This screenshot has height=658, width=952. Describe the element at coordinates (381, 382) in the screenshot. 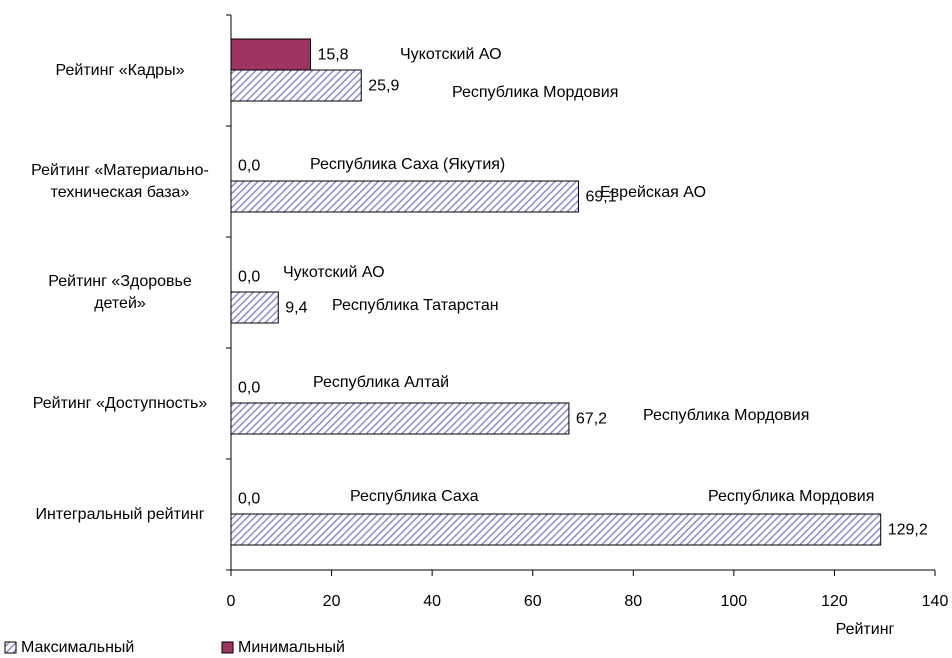

I see `region-label: Республика Алтай` at that location.